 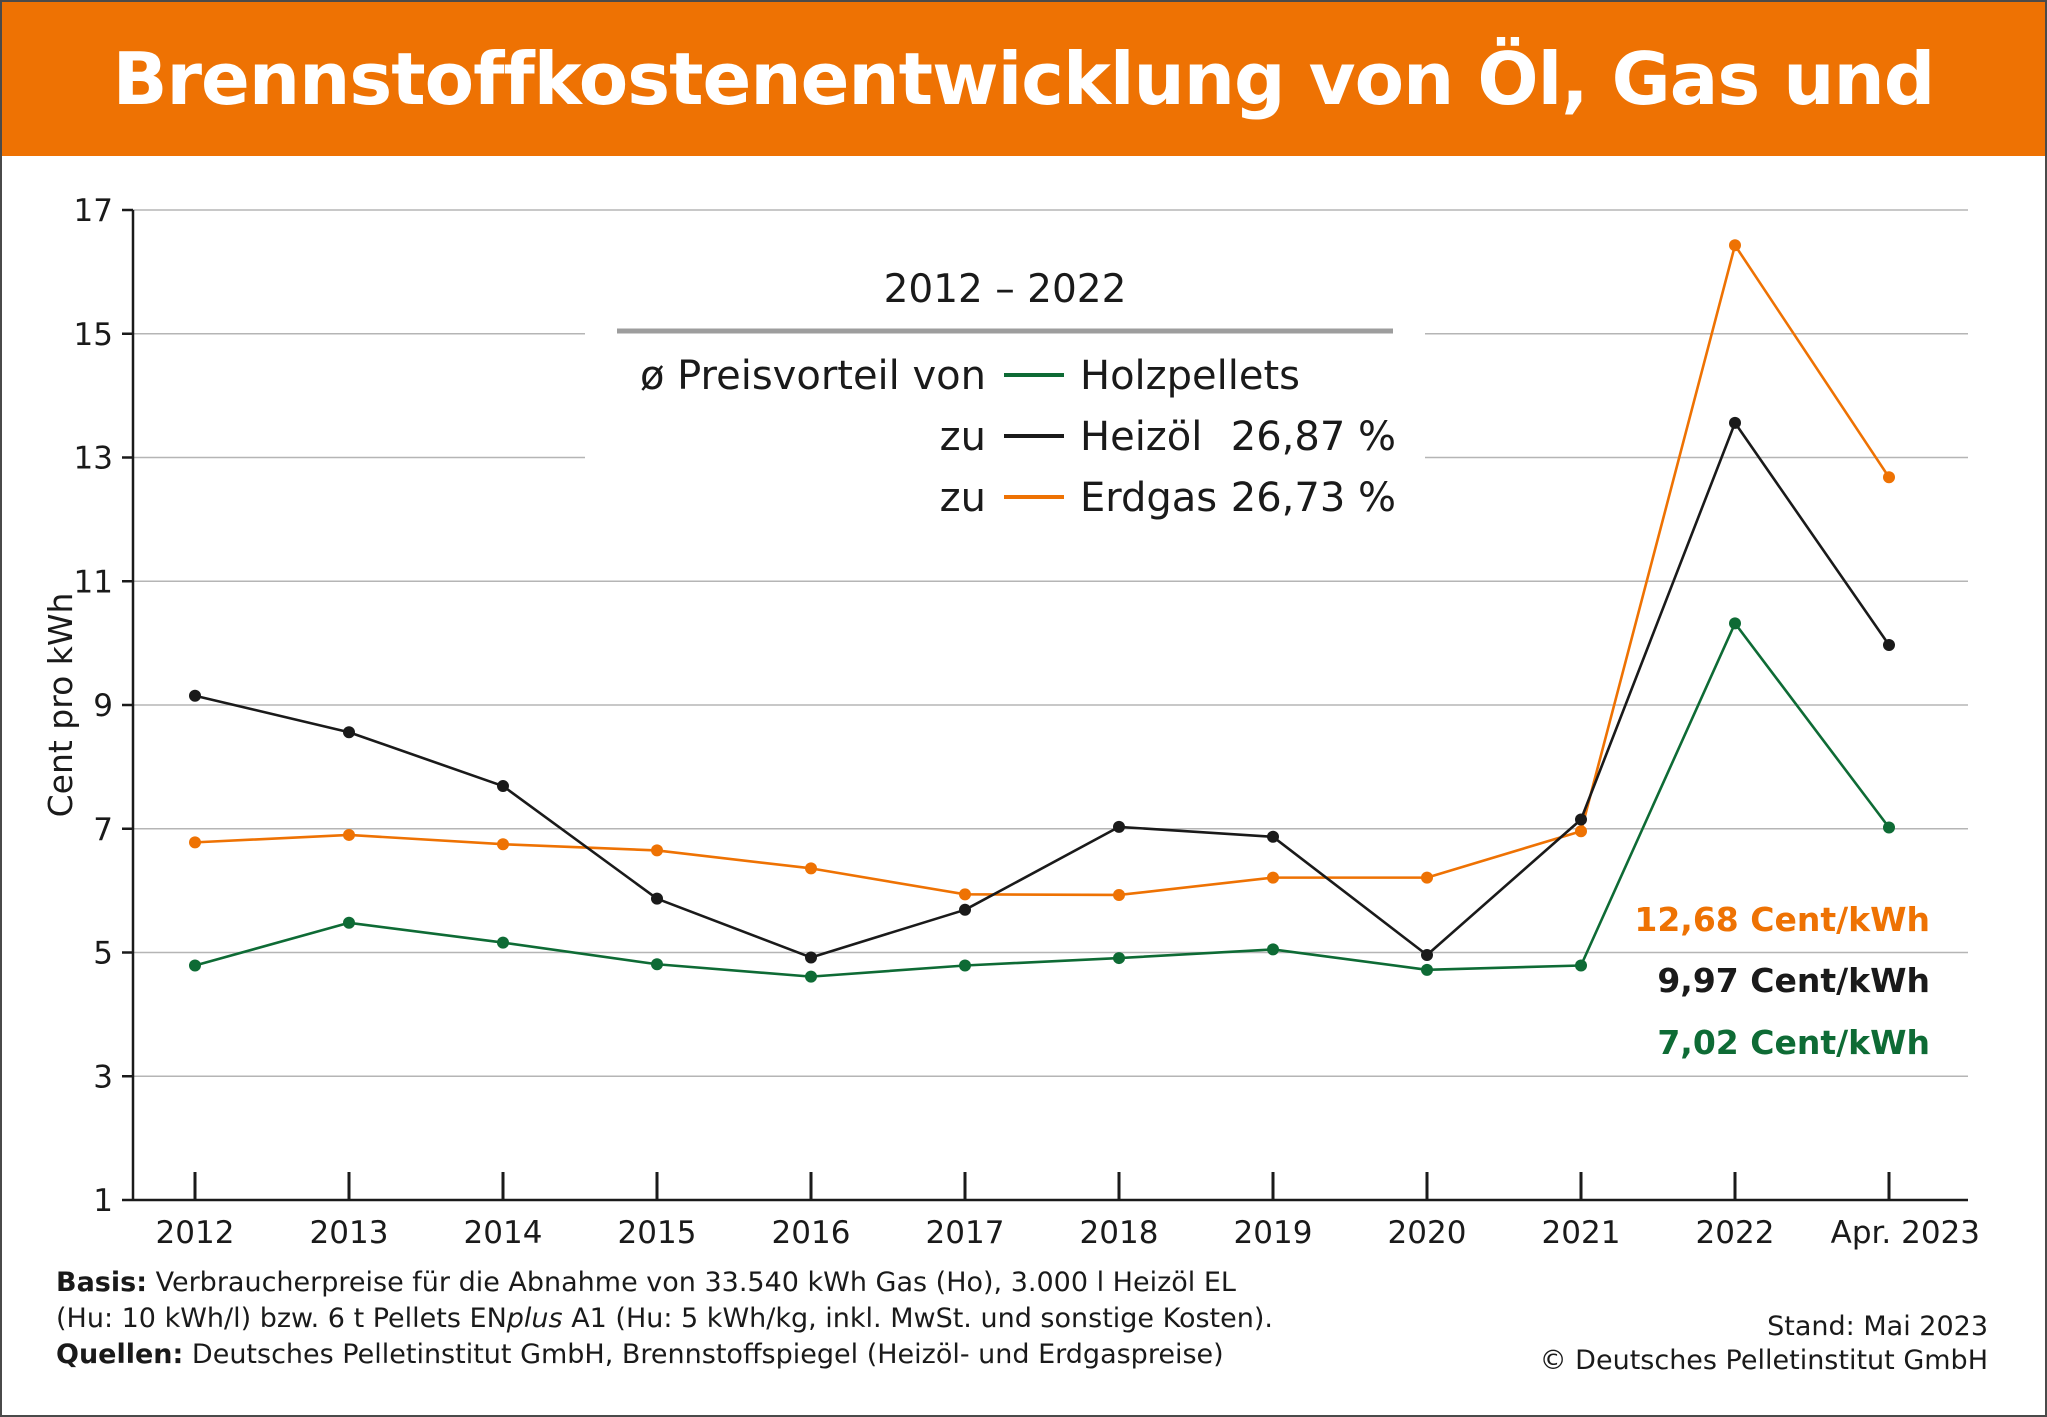 What do you see at coordinates (120, 1354) in the screenshot?
I see `sources-label: Quellen:` at bounding box center [120, 1354].